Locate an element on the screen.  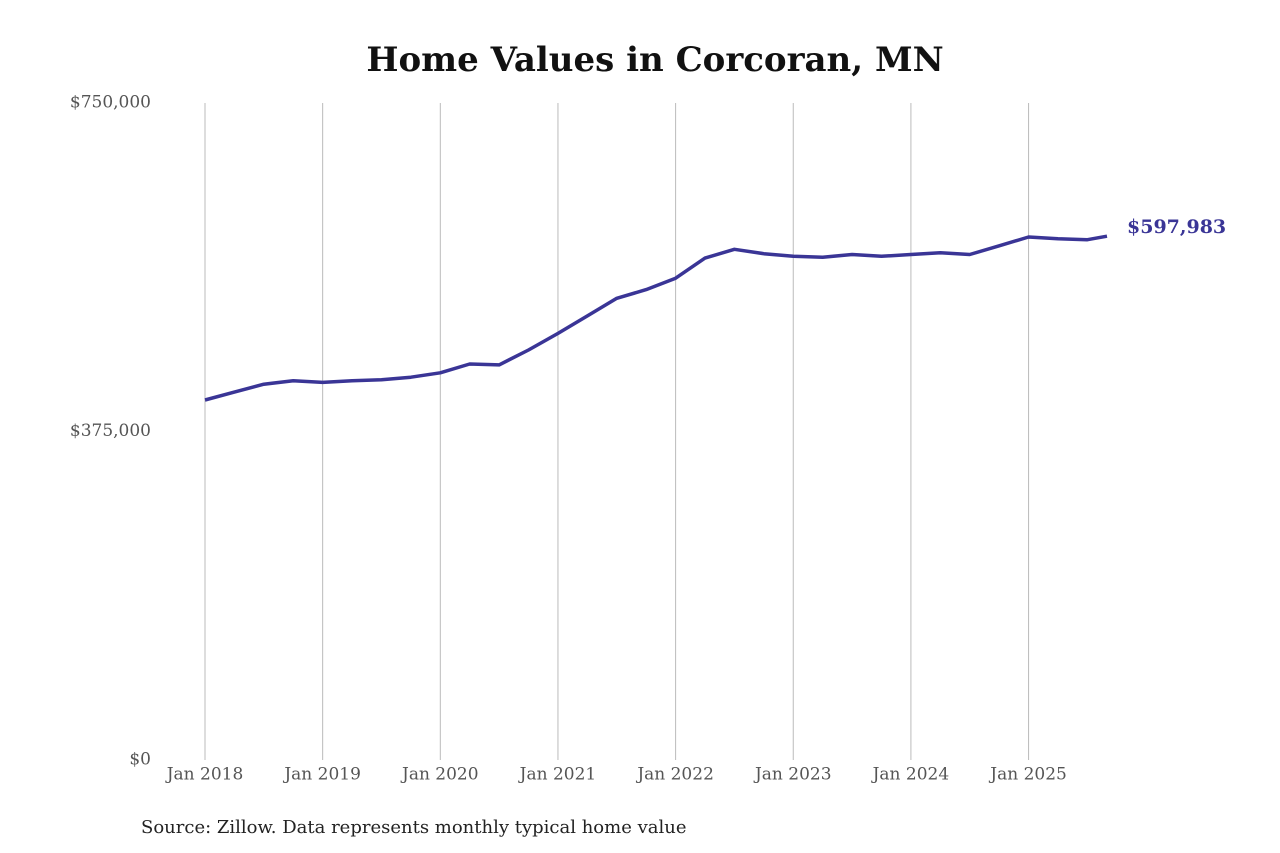
chart-title: Home Values in Corcoran, MN is located at coordinates (654, 60).